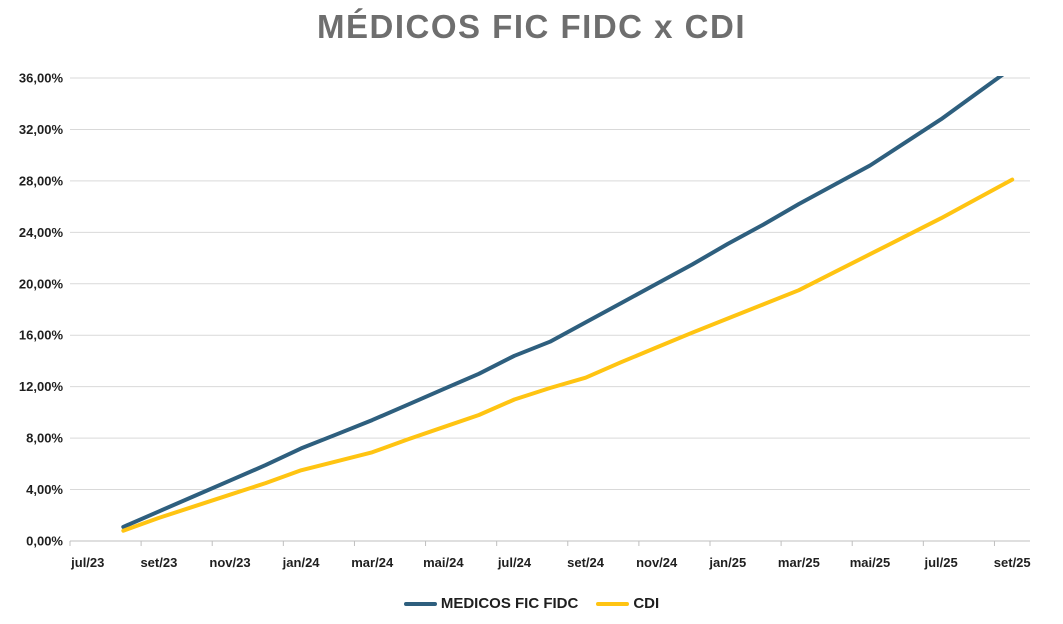 This screenshot has width=1063, height=624. What do you see at coordinates (41, 78) in the screenshot?
I see `y-axis-tick-label: 36,00%` at bounding box center [41, 78].